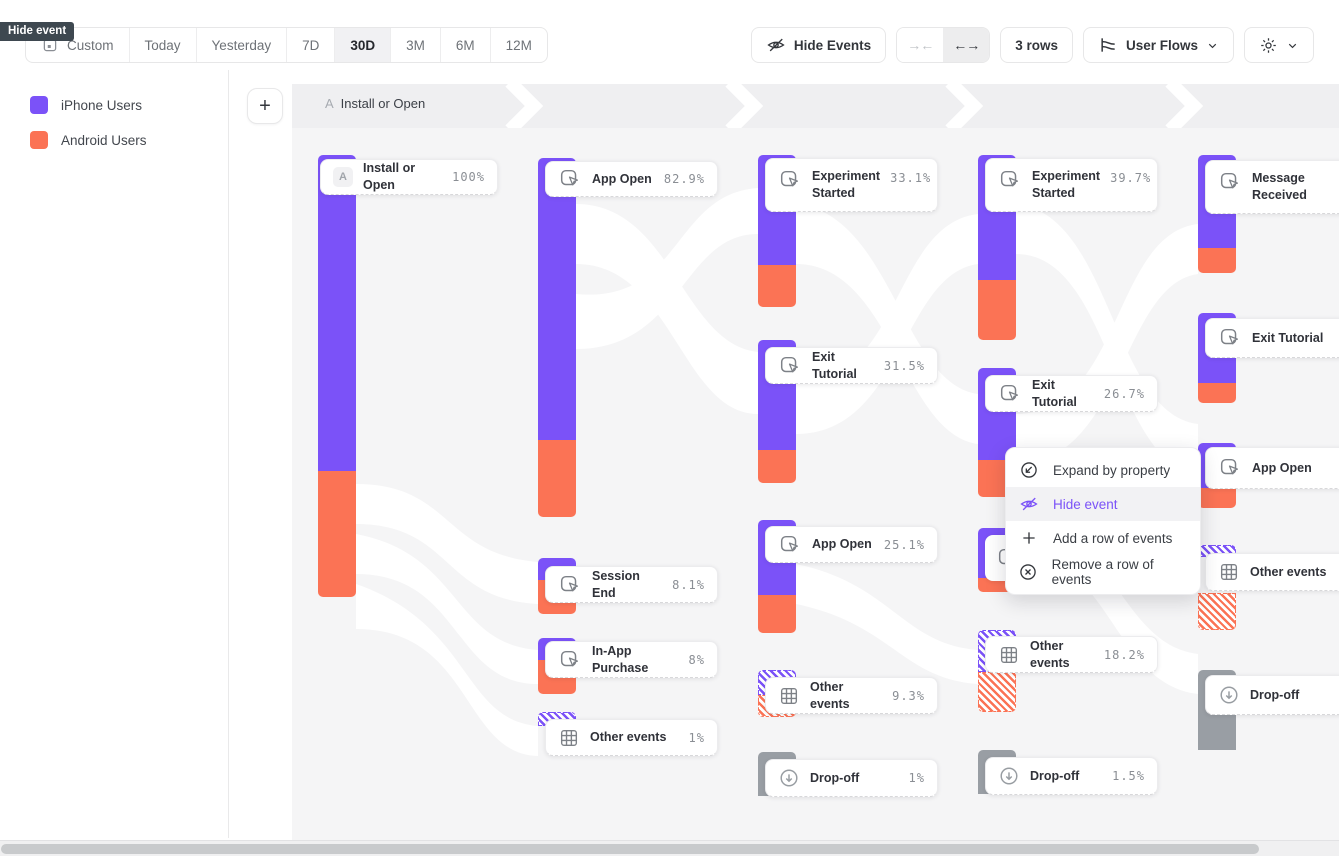 This screenshot has width=1339, height=859. I want to click on add-step-button: +, so click(265, 106).